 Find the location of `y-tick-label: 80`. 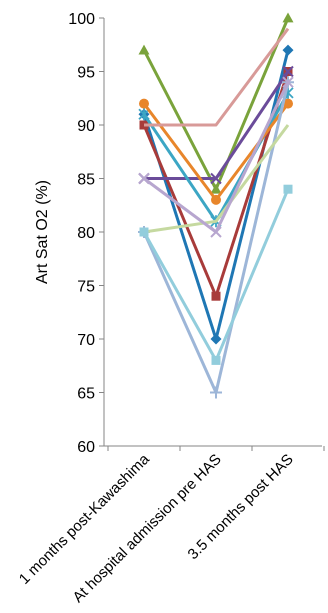

y-tick-label: 80 is located at coordinates (86, 233).